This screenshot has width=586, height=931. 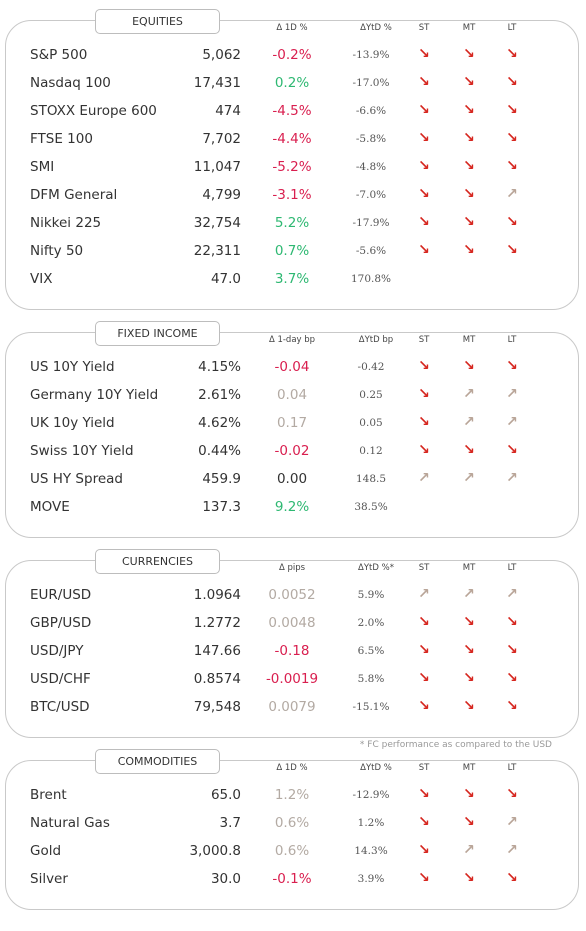 What do you see at coordinates (225, 879) in the screenshot?
I see `row-level: 30.0` at bounding box center [225, 879].